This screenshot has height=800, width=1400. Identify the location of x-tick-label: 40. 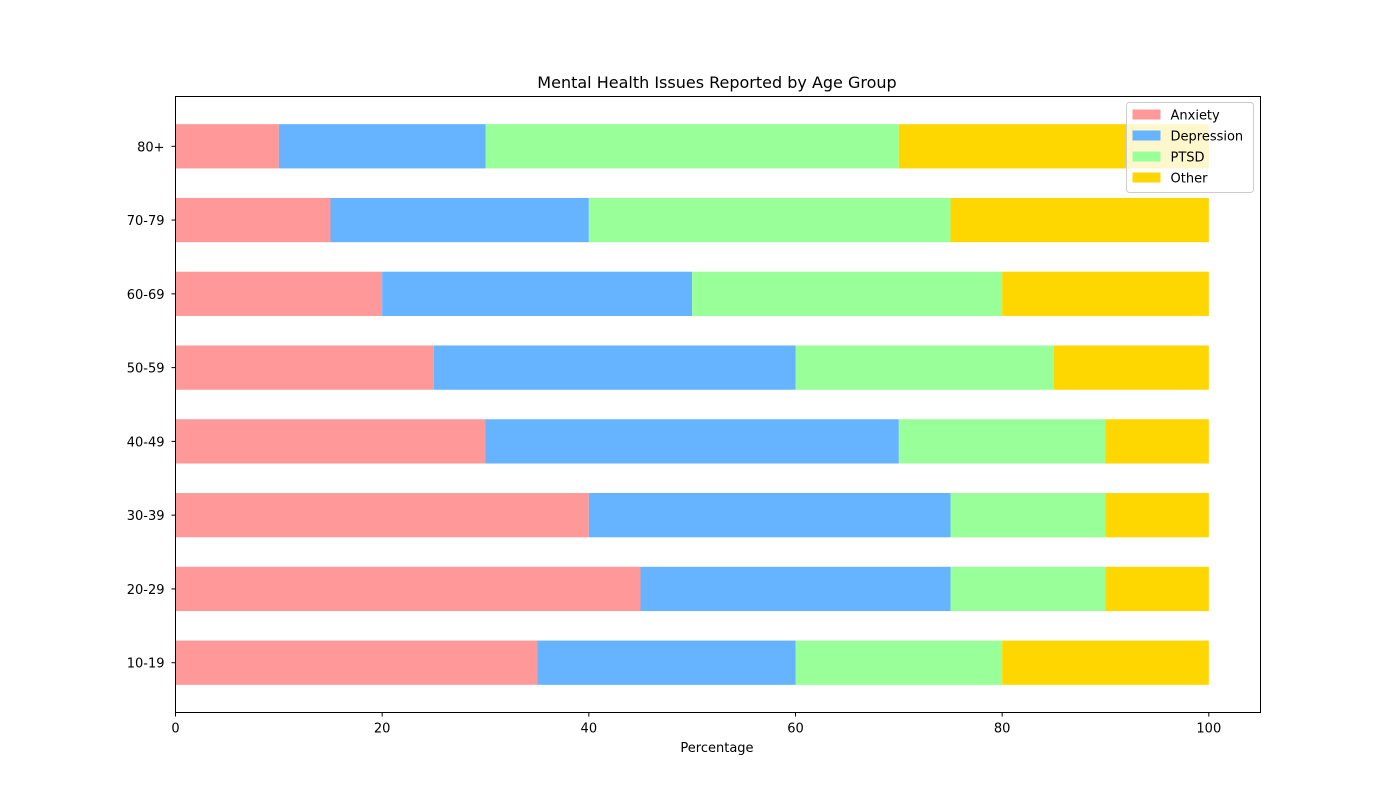
(589, 729).